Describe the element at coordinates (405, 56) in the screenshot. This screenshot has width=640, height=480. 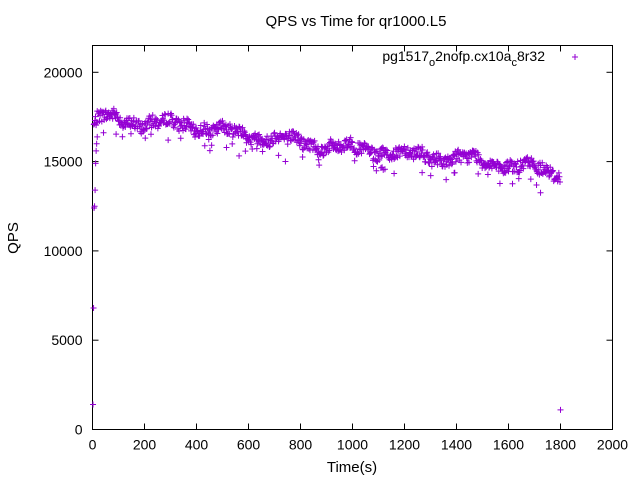
I see `legend-label-part-1: pg1517` at that location.